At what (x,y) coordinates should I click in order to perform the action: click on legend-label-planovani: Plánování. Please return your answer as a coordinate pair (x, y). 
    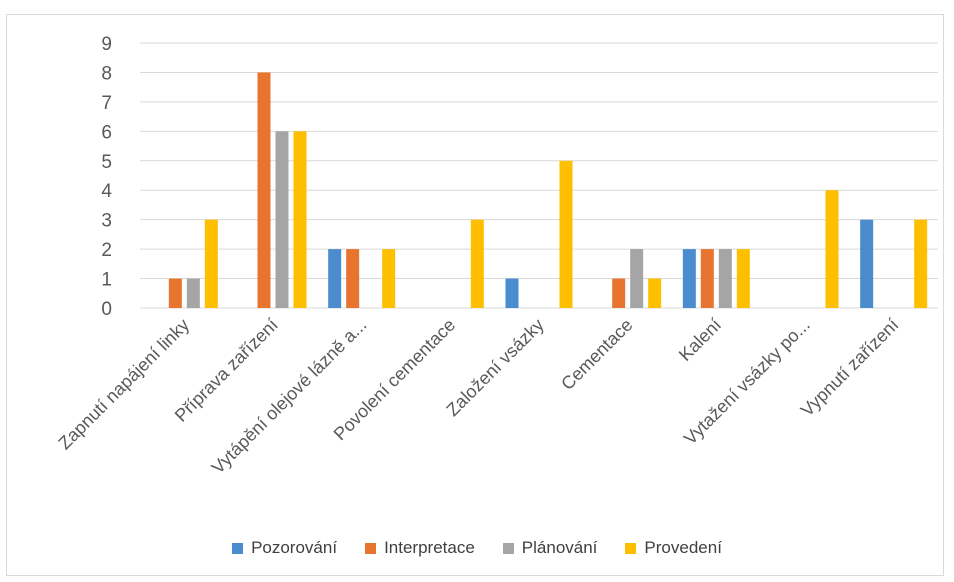
    Looking at the image, I should click on (559, 547).